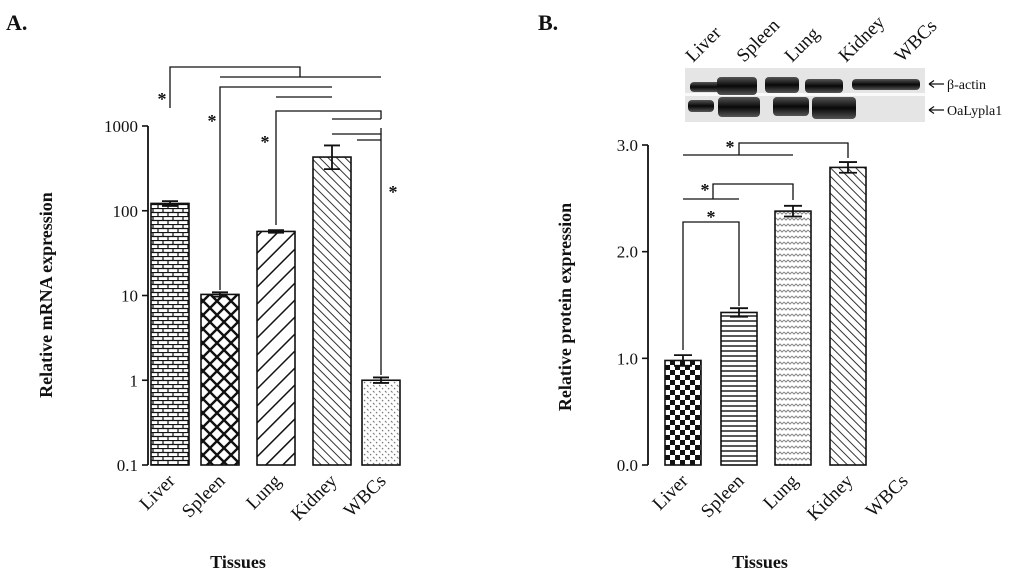 Image resolution: width=1024 pixels, height=575 pixels. What do you see at coordinates (381, 380) in the screenshot?
I see `a-error-wbcs` at bounding box center [381, 380].